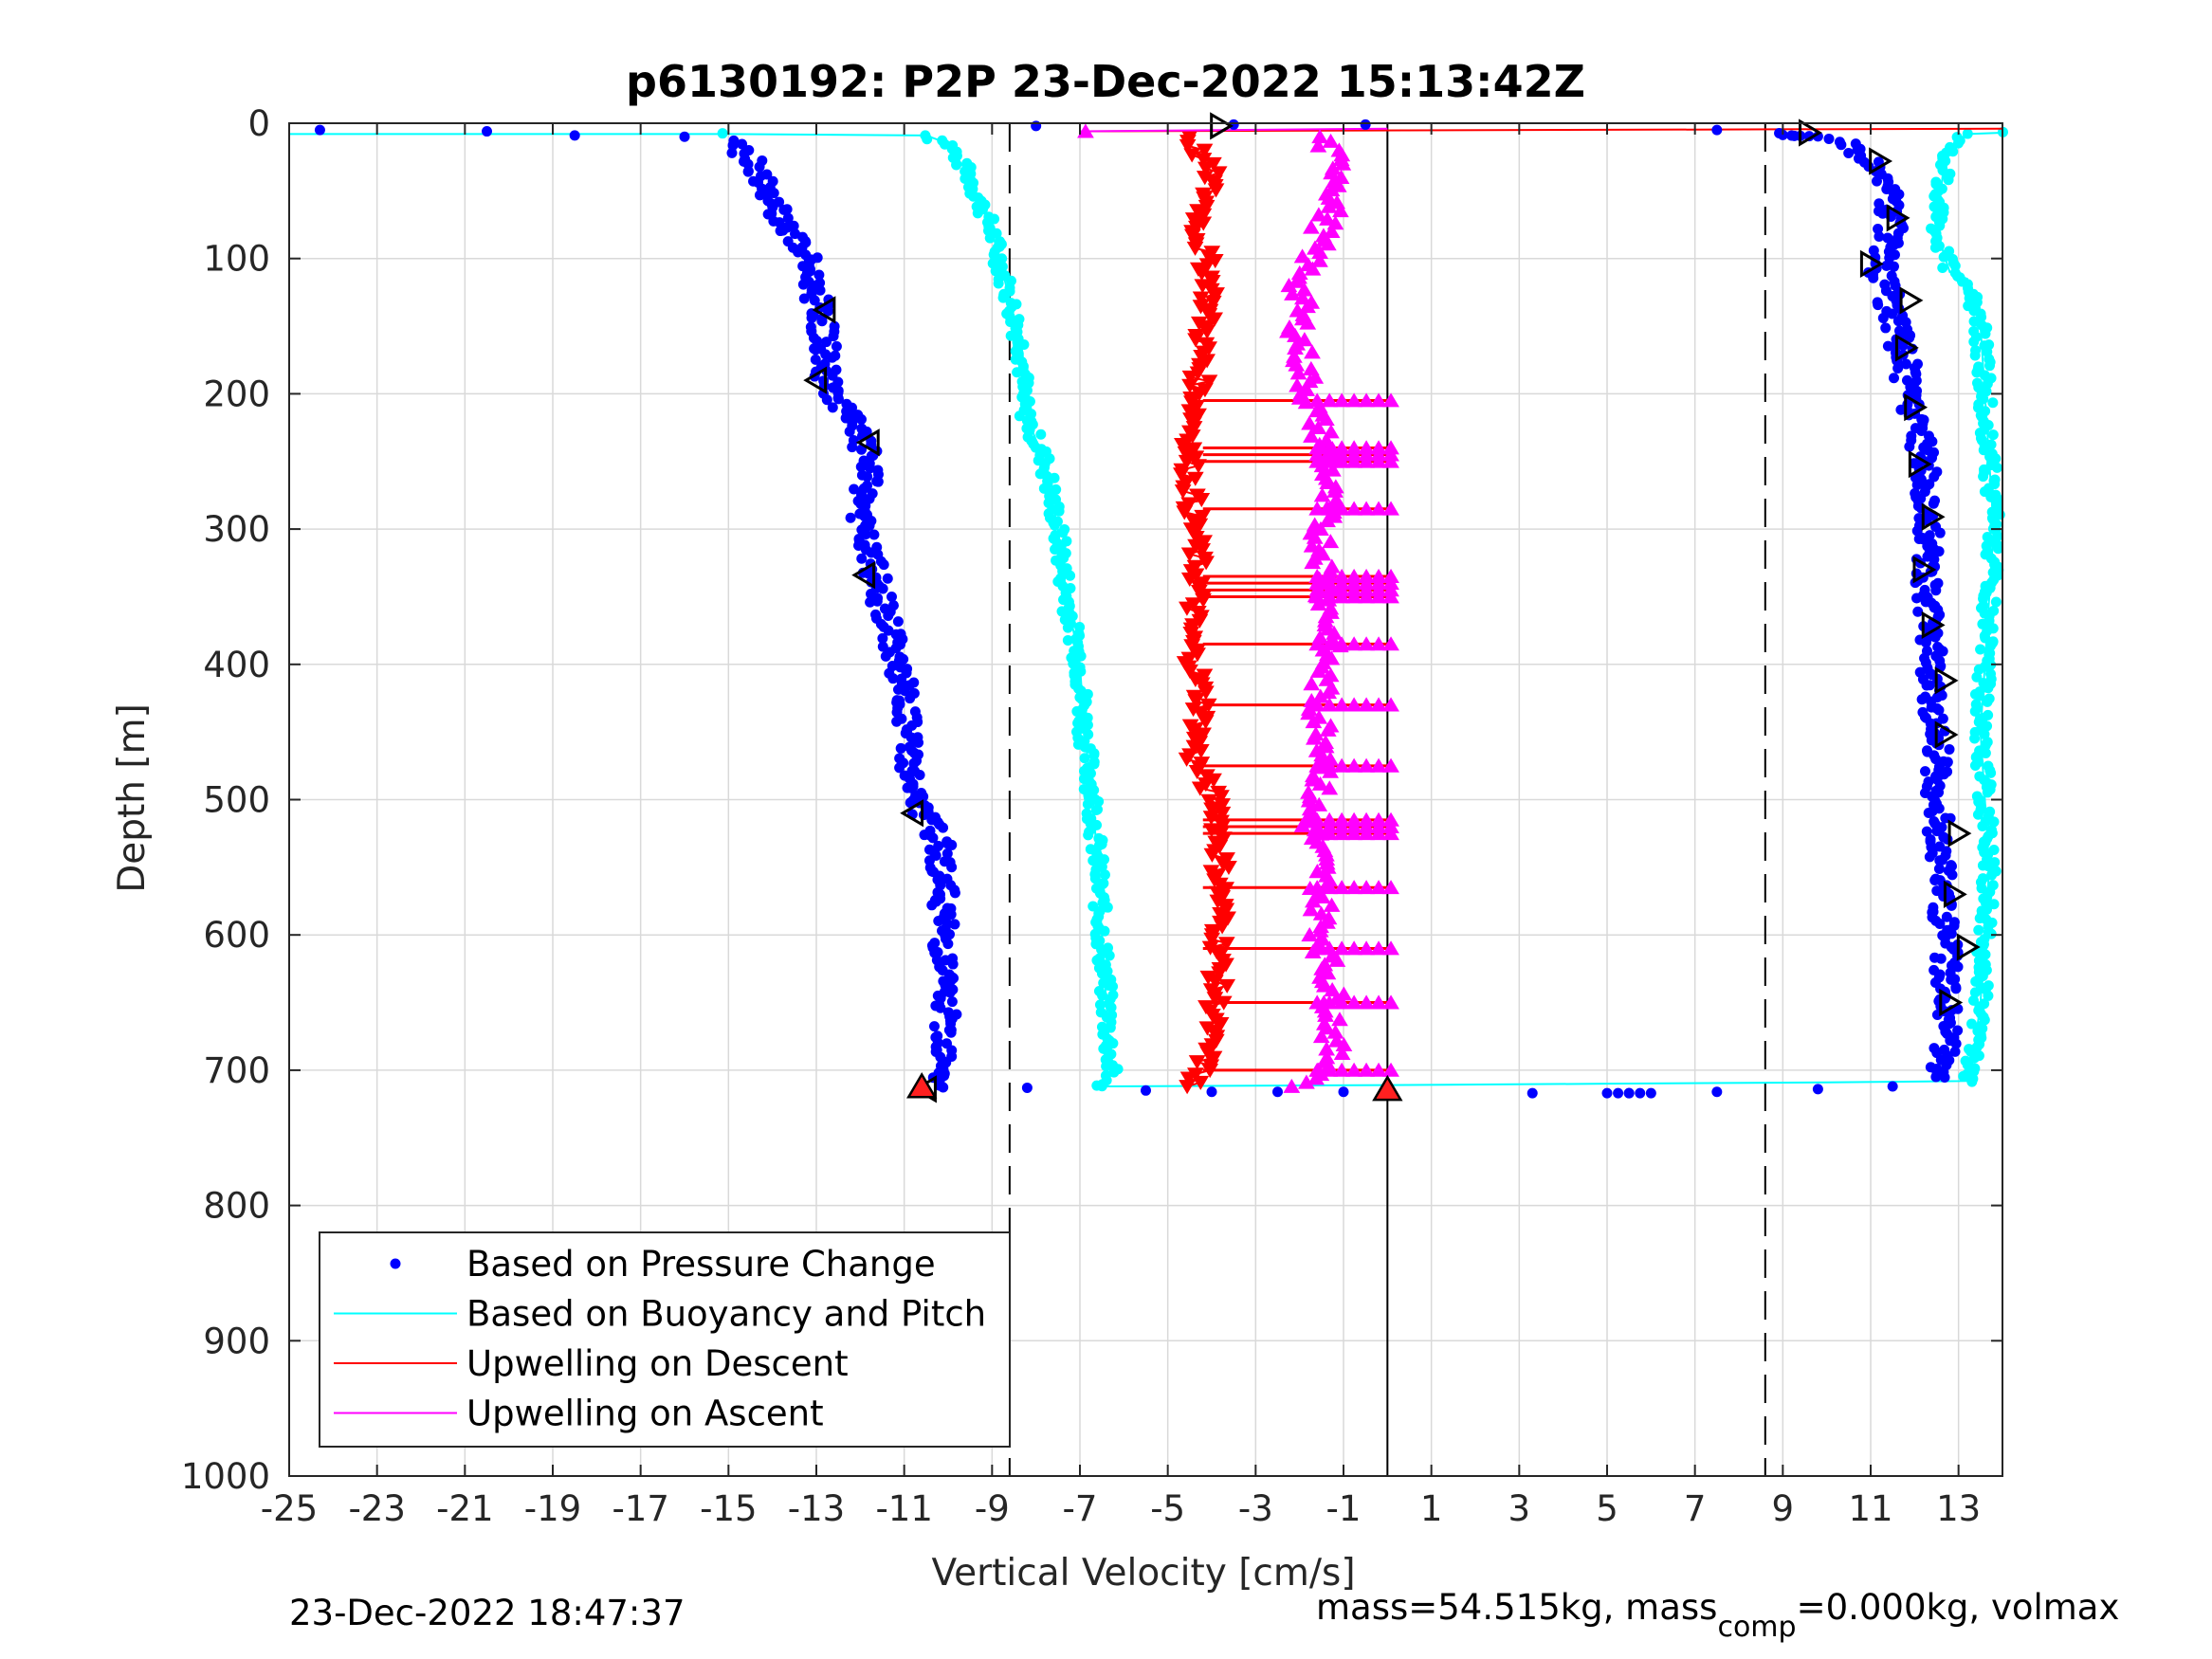  Describe the element at coordinates (1344, 1508) in the screenshot. I see `x-tick-label: -1` at that location.